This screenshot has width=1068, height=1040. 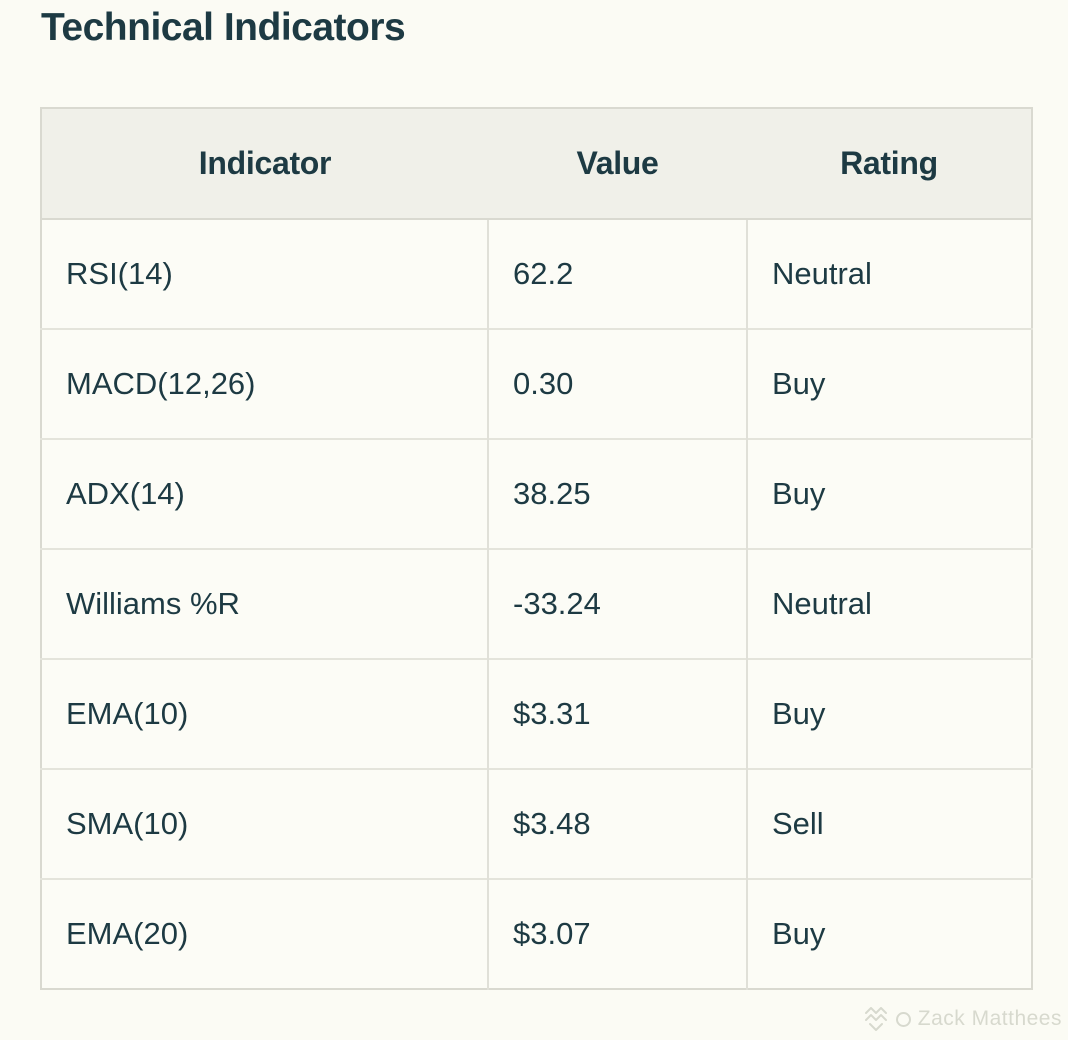 What do you see at coordinates (264, 493) in the screenshot?
I see `indicator-cell: ADX(14)` at bounding box center [264, 493].